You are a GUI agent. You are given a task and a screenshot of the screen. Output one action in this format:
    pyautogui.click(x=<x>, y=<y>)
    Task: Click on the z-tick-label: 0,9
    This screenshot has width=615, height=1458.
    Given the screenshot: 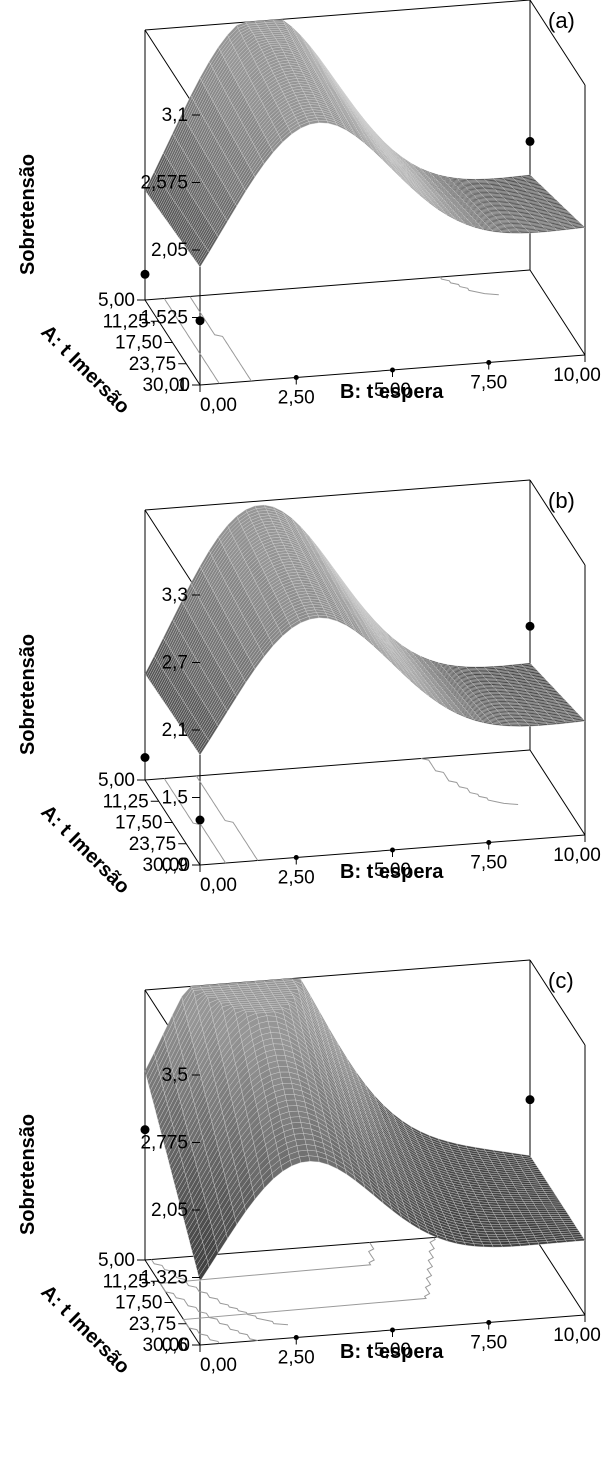 What is the action you would take?
    pyautogui.click(x=175, y=865)
    